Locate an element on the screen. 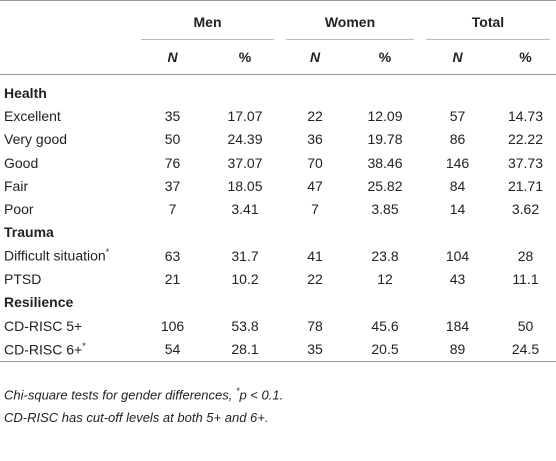  data-row: Poor 7 3.41 7 3.85 14 3.62 is located at coordinates (278, 208).